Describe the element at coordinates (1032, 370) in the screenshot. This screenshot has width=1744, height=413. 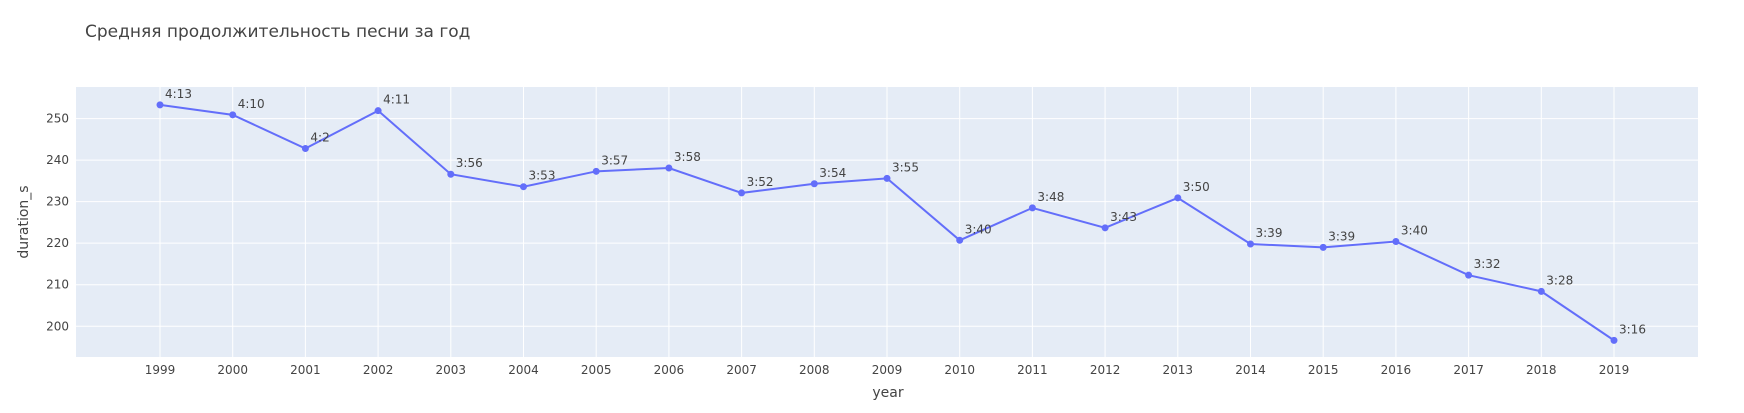
I see `x-tick-label: 2011` at that location.